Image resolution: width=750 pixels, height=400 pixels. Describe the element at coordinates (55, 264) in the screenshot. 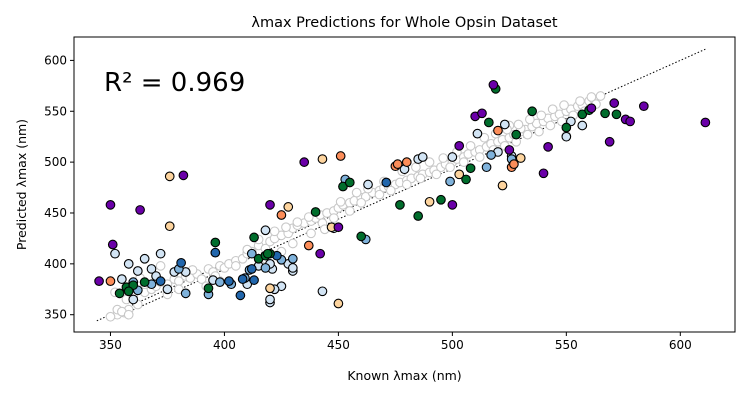

I see `y-tick-label: 400` at that location.